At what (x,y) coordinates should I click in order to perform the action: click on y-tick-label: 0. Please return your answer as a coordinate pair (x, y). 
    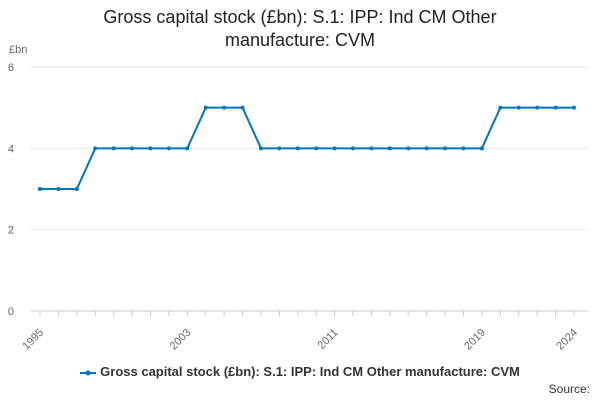
    Looking at the image, I should click on (11, 312).